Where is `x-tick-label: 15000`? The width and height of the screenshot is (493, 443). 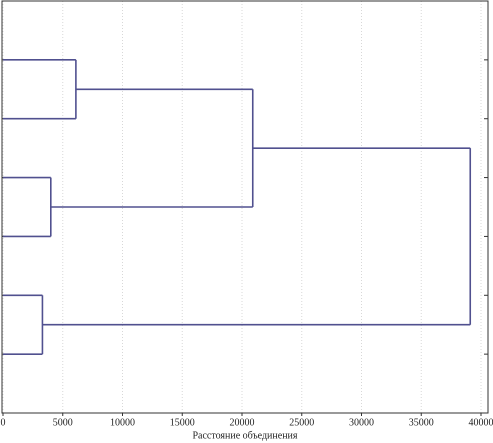 x-tick-label: 15000 is located at coordinates (182, 422).